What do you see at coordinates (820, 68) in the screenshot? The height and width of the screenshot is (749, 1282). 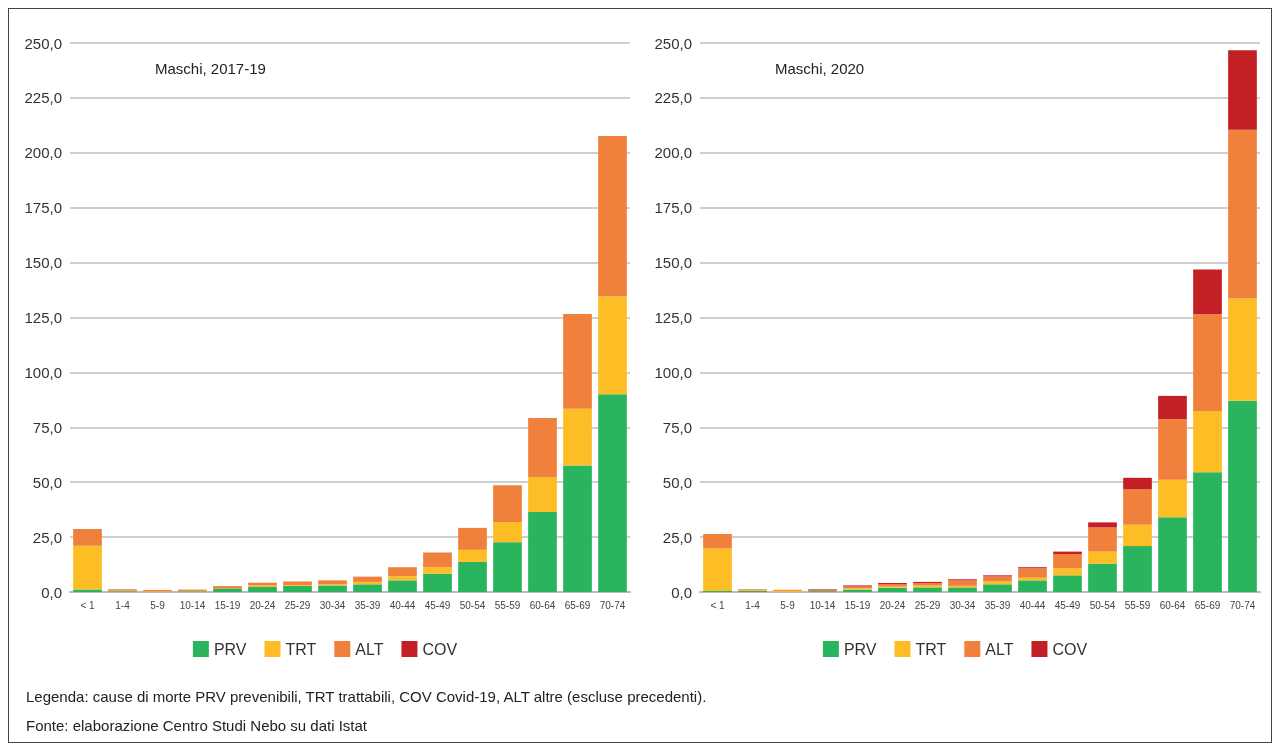 I see `text: Maschi, 2020` at bounding box center [820, 68].